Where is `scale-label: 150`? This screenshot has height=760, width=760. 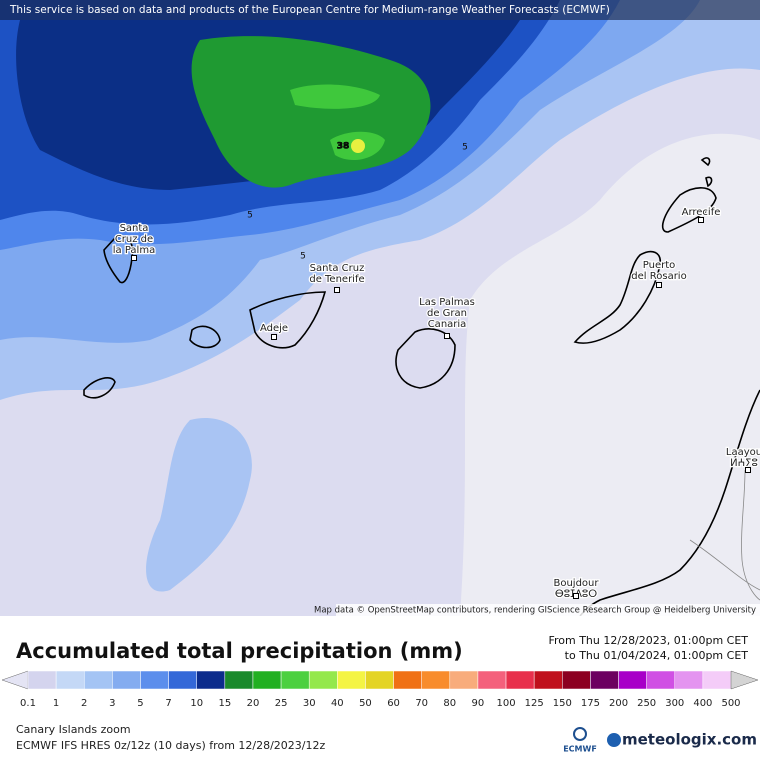 scale-label: 150 is located at coordinates (562, 703).